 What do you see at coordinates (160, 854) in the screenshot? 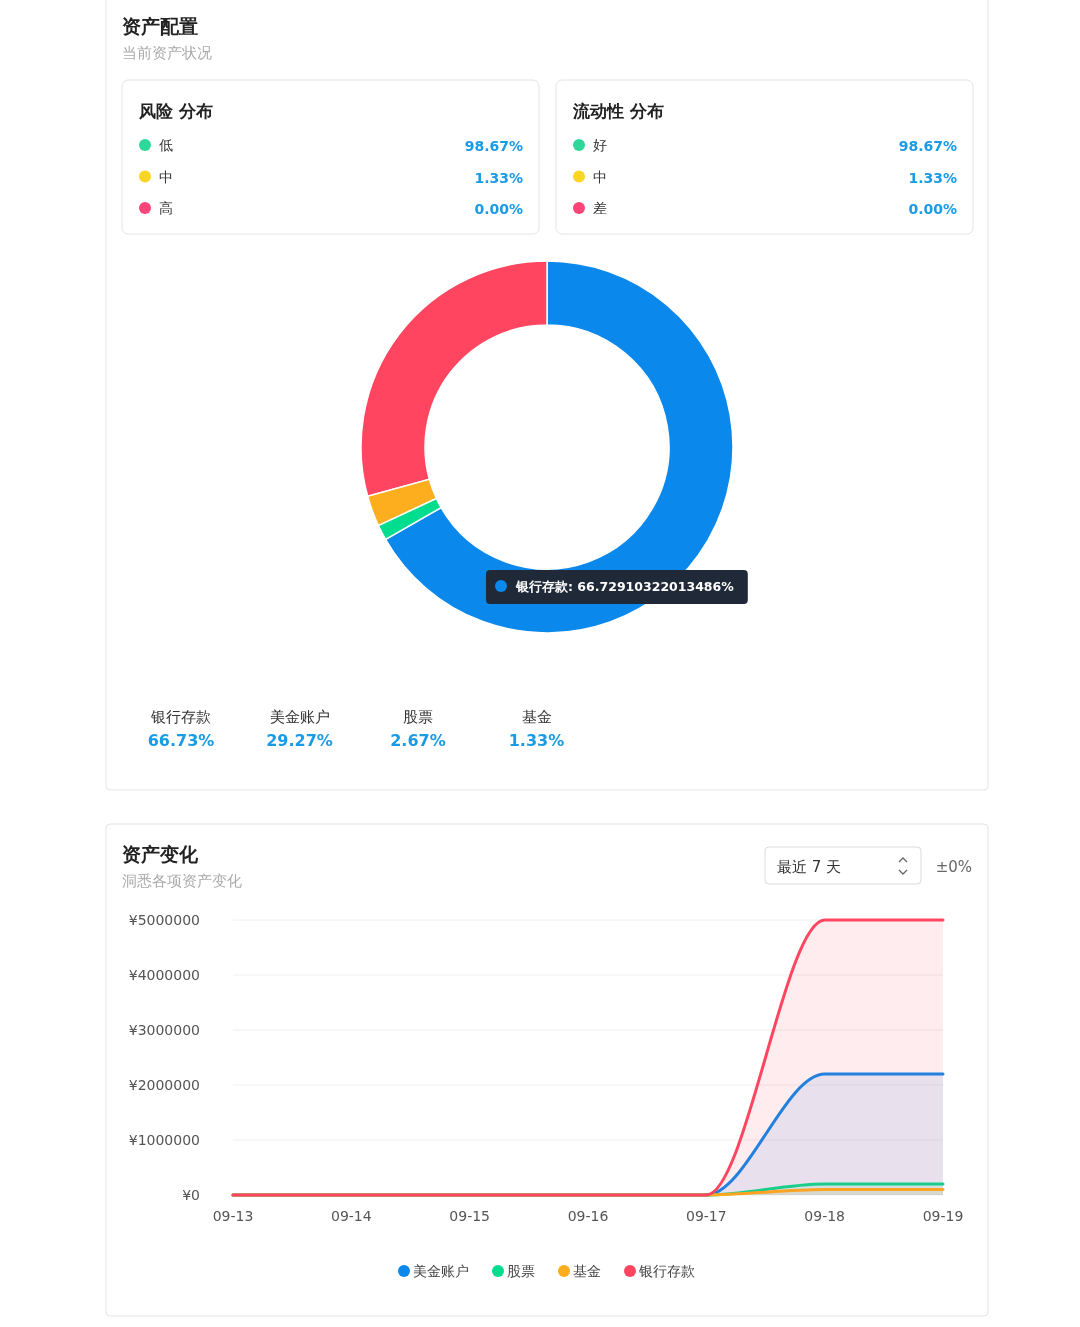
I see `chart-title: 资产变化` at bounding box center [160, 854].